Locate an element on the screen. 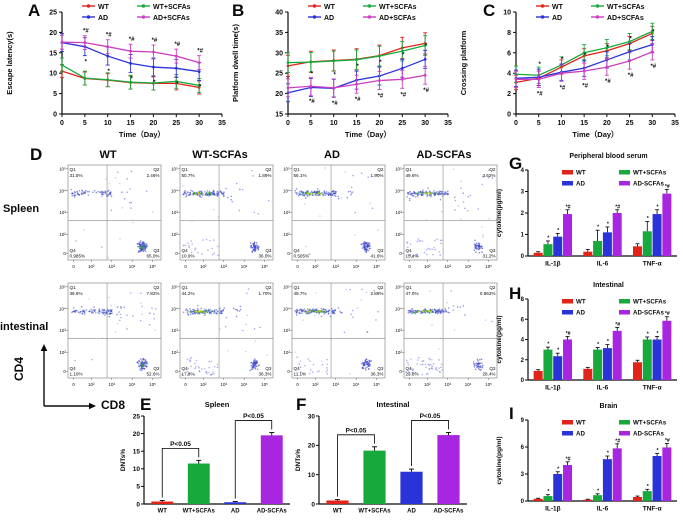  svg-text: Q2 is located at coordinates (268, 169).